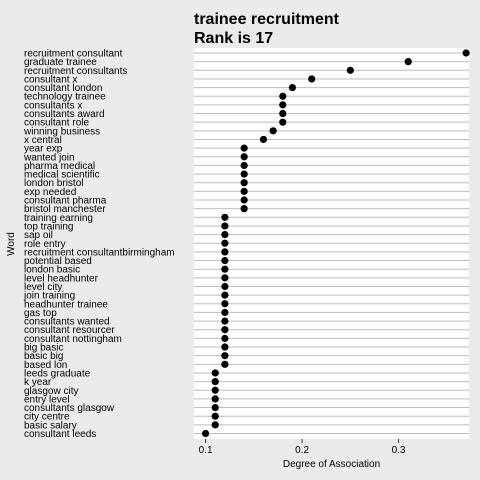 The image size is (480, 480). What do you see at coordinates (64, 114) in the screenshot?
I see `y-tick-label: consultants award` at bounding box center [64, 114].